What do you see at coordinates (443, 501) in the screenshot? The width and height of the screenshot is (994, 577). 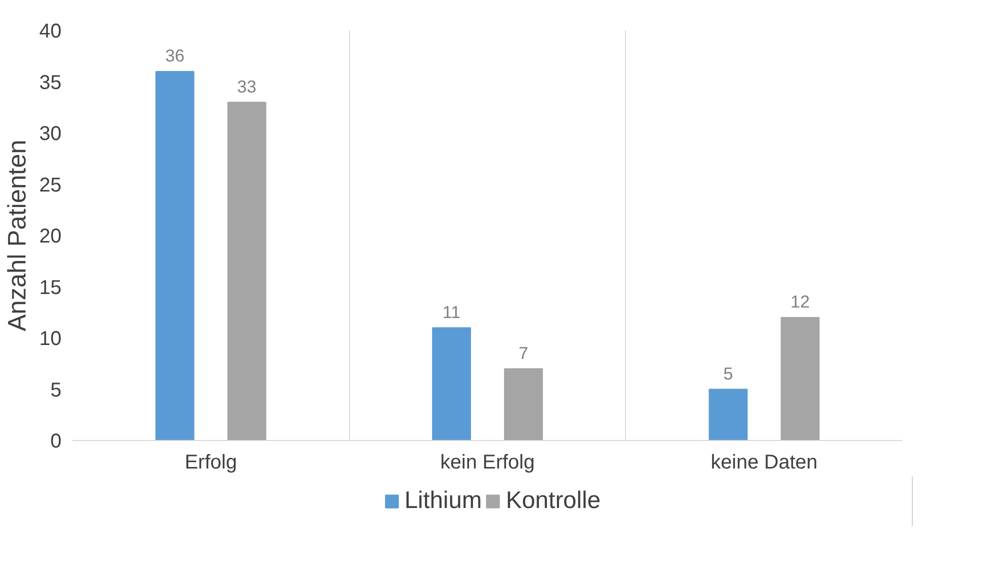 I see `legend-label: Lithium` at bounding box center [443, 501].